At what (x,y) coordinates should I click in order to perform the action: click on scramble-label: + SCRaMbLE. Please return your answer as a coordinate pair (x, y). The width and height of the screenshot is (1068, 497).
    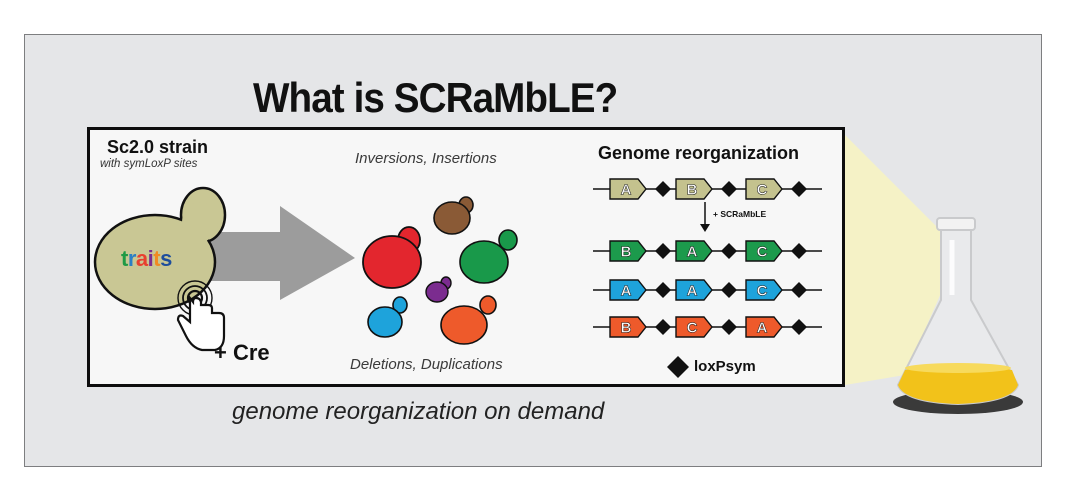
    Looking at the image, I should click on (740, 214).